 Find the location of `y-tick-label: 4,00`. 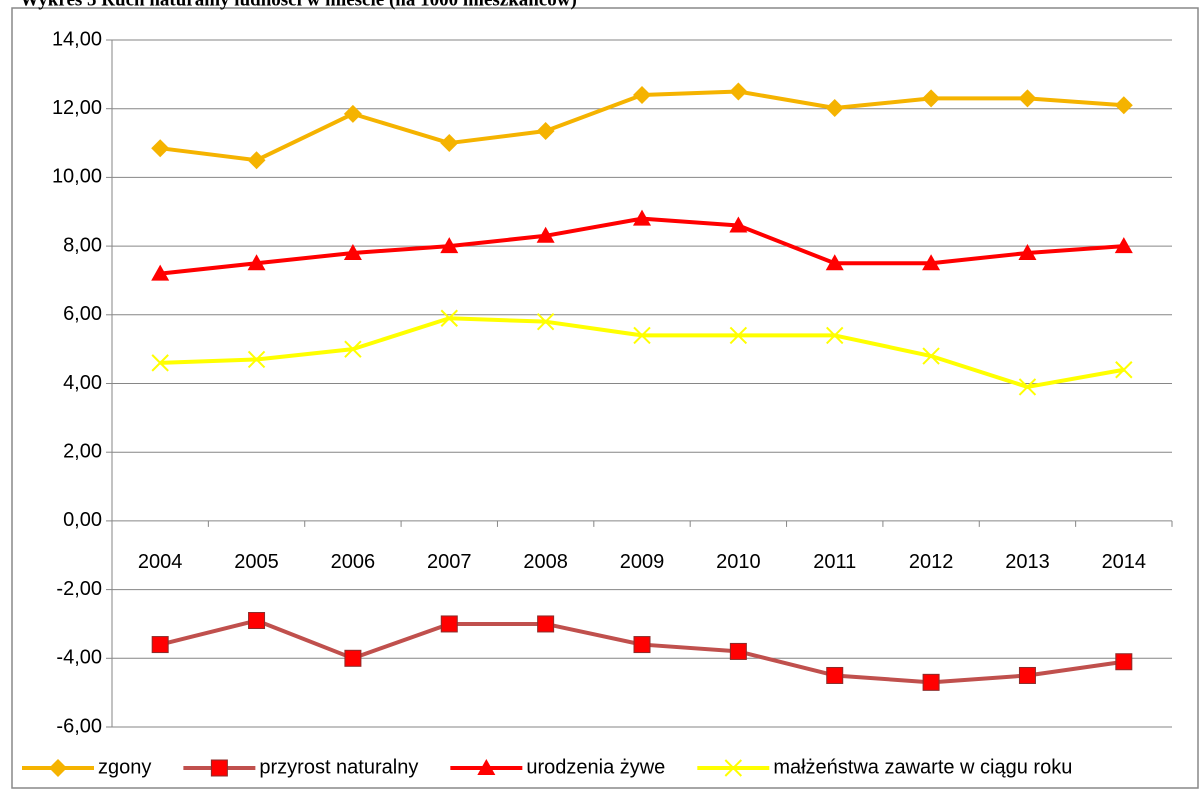

y-tick-label: 4,00 is located at coordinates (82, 383).